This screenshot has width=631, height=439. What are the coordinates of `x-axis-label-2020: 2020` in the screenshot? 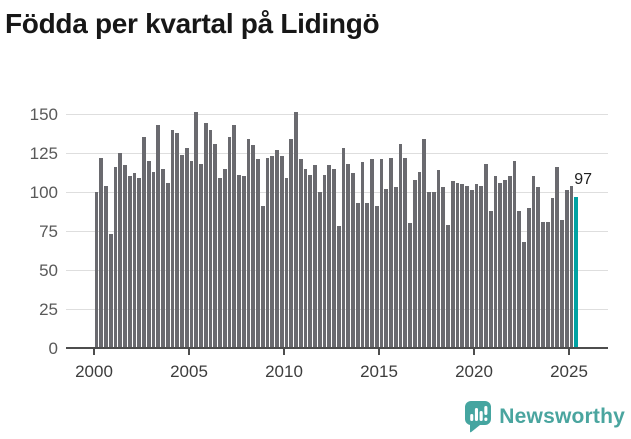 It's located at (474, 371).